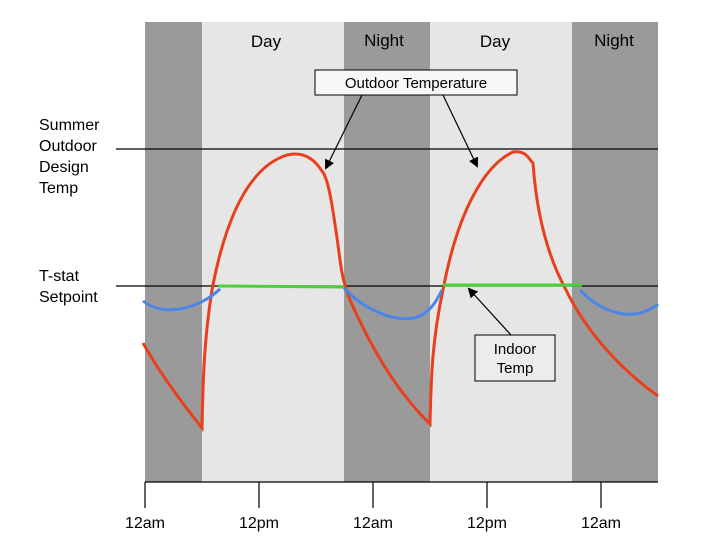  I want to click on x-tick-label-3: 12am, so click(373, 523).